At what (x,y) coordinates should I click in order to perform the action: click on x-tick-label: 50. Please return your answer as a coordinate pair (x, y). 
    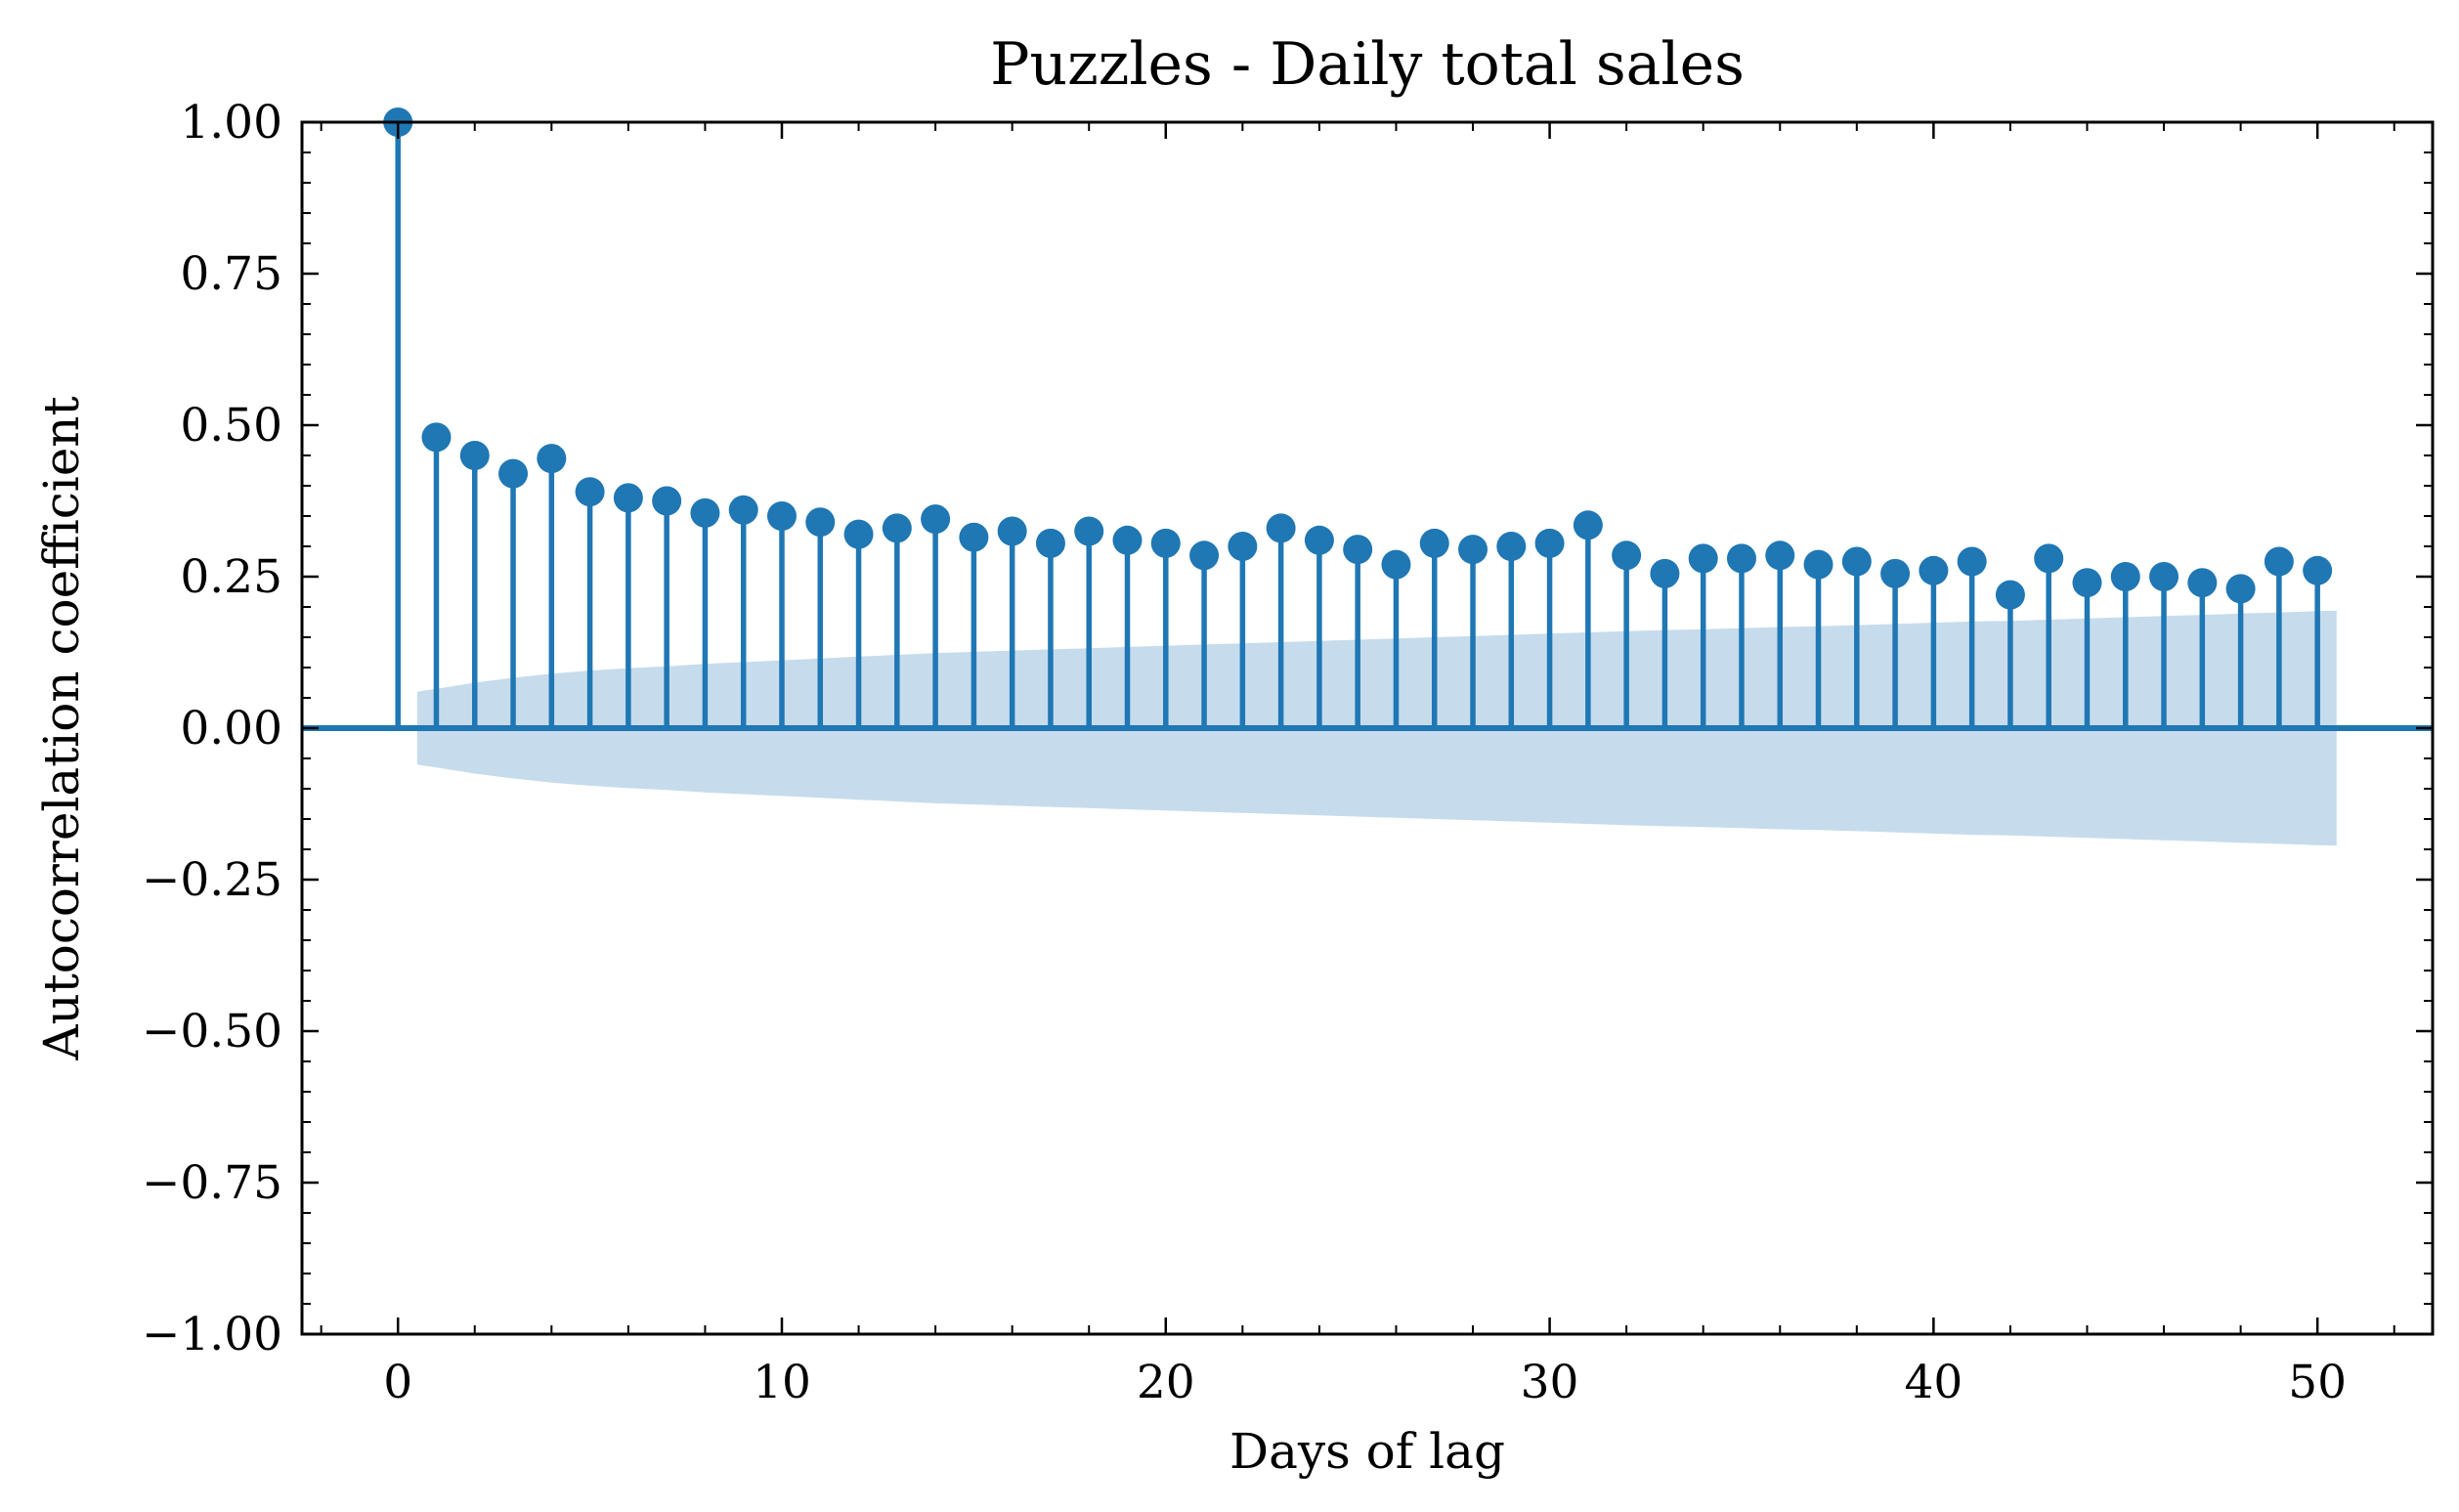
    Looking at the image, I should click on (2317, 1382).